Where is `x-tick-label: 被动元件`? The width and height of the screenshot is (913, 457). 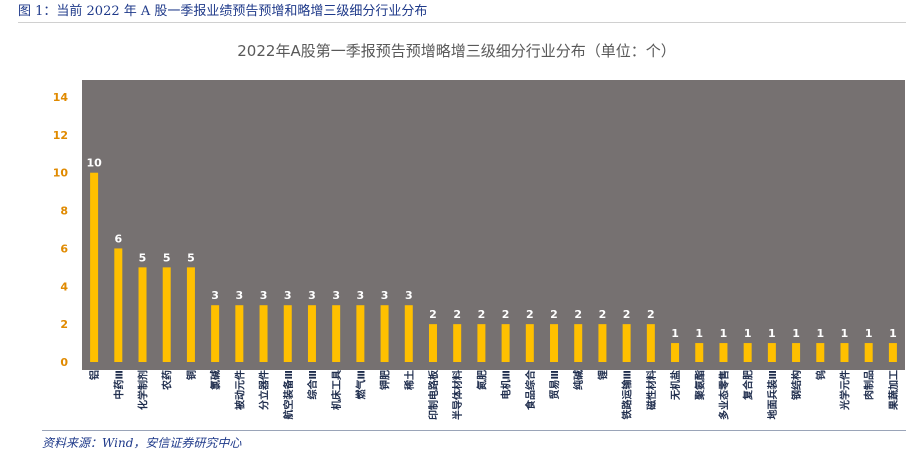 x-tick-label: 被动元件 is located at coordinates (239, 390).